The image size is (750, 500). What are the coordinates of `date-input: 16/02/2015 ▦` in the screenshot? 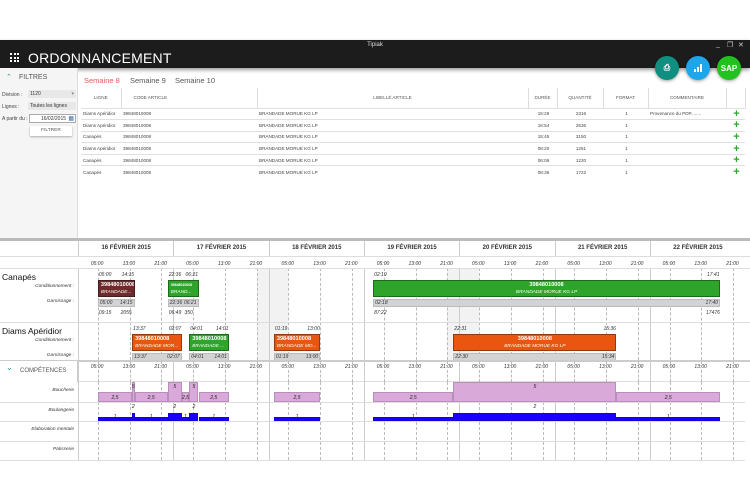 It's located at (52, 118).